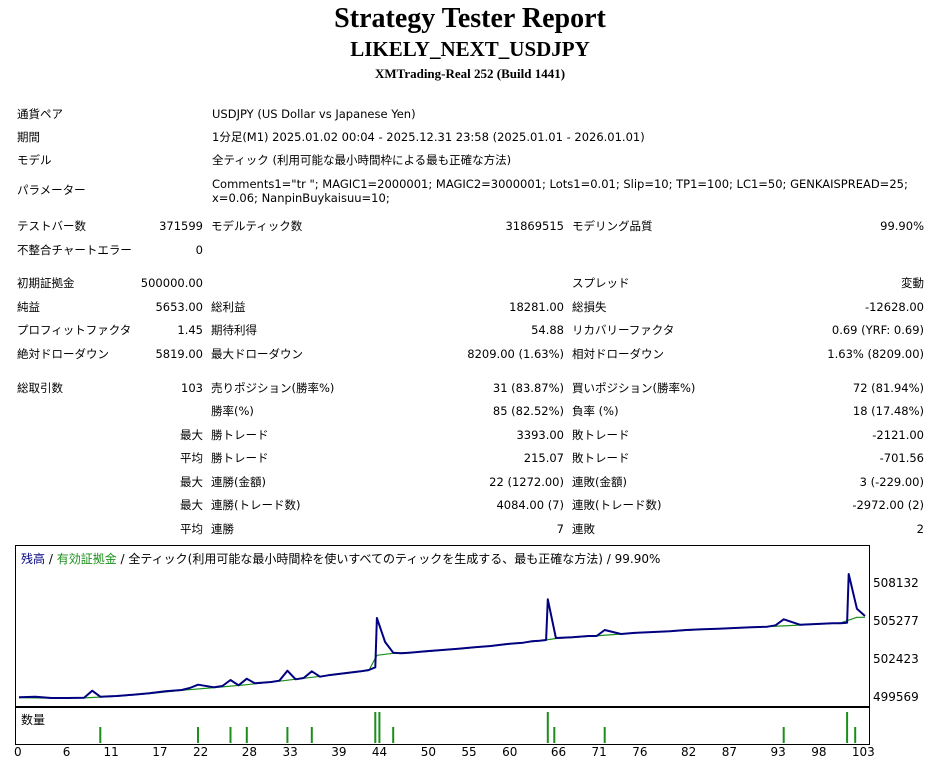  What do you see at coordinates (179, 354) in the screenshot?
I see `abs-dd-value: 5819.00` at bounding box center [179, 354].